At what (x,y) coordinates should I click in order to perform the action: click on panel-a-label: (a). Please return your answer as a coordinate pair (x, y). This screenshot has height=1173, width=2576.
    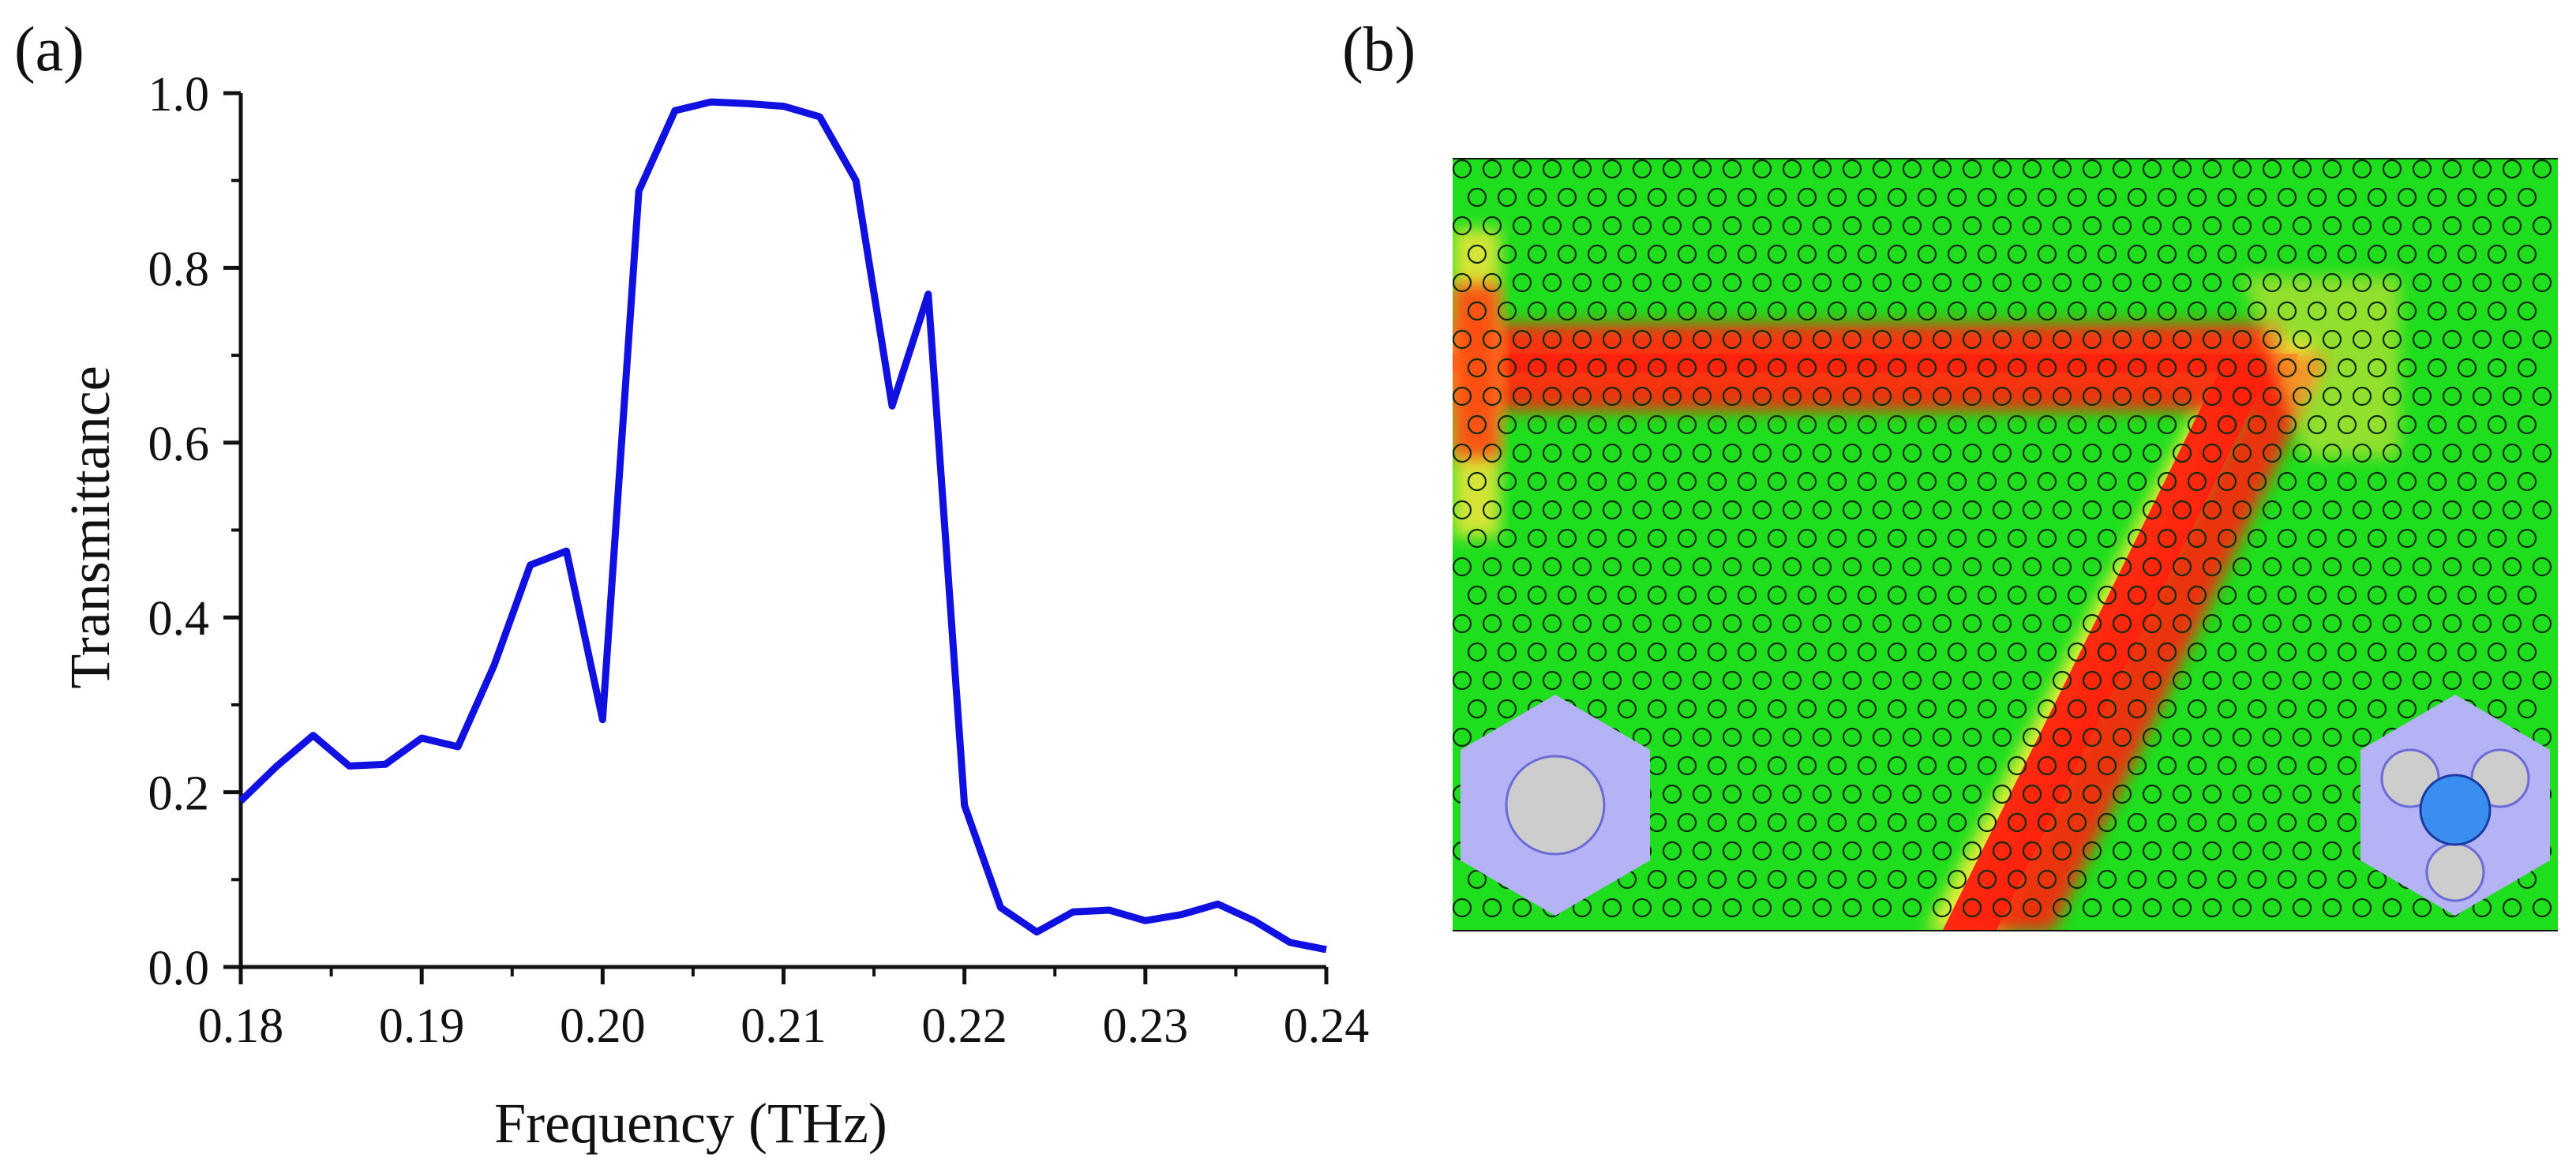
    Looking at the image, I should click on (49, 49).